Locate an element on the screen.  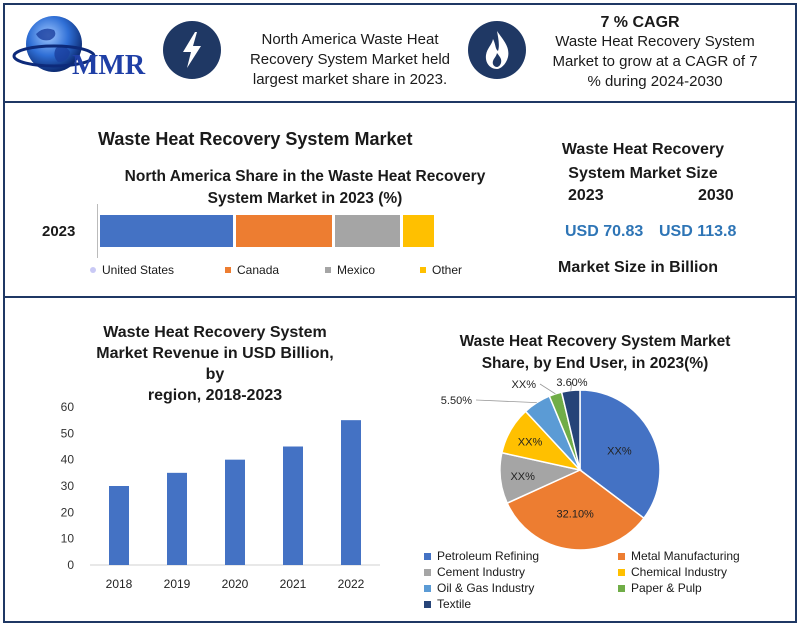
legend-label: Canada is located at coordinates (258, 270).